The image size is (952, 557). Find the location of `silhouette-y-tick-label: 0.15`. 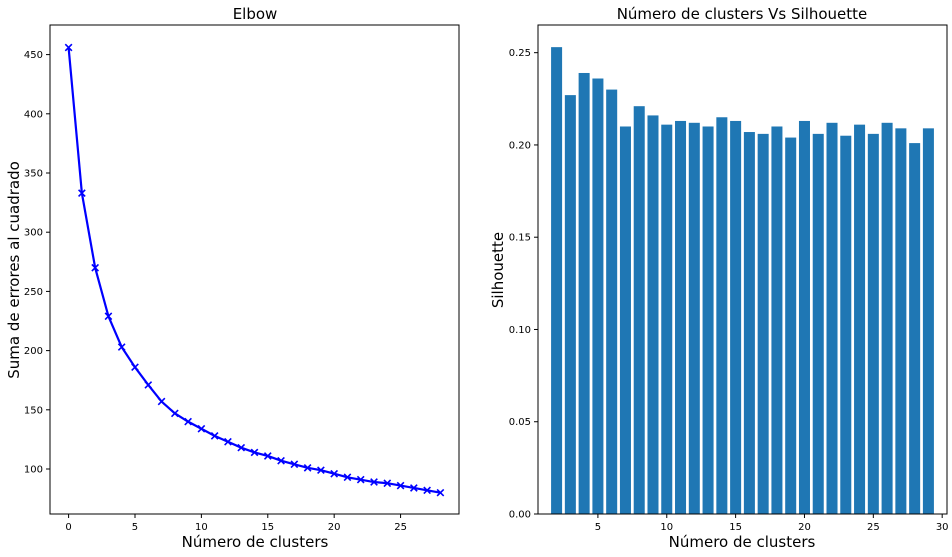

silhouette-y-tick-label: 0.15 is located at coordinates (520, 238).